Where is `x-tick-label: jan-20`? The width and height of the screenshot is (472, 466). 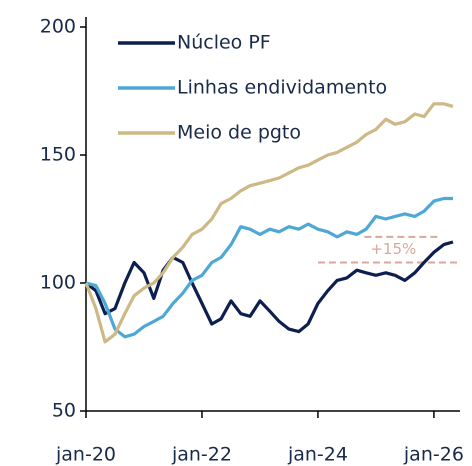
x-tick-label: jan-20 is located at coordinates (85, 455).